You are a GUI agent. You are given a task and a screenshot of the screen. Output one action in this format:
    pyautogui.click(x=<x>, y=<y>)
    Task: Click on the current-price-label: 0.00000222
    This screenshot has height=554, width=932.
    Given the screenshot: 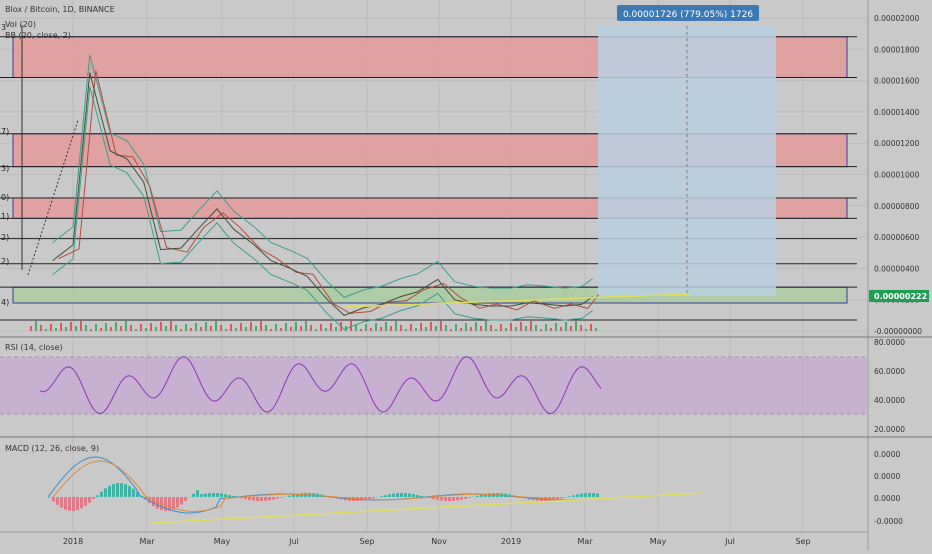 What is the action you would take?
    pyautogui.click(x=900, y=296)
    